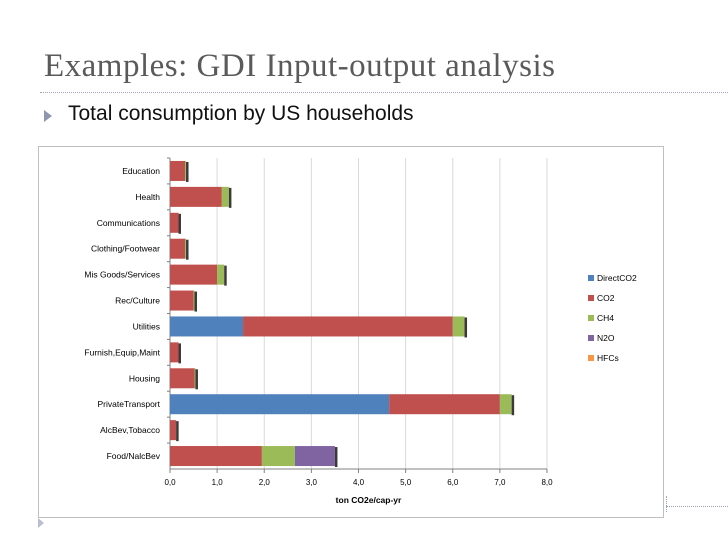  What do you see at coordinates (608, 358) in the screenshot?
I see `legend-label: HFCs` at bounding box center [608, 358].